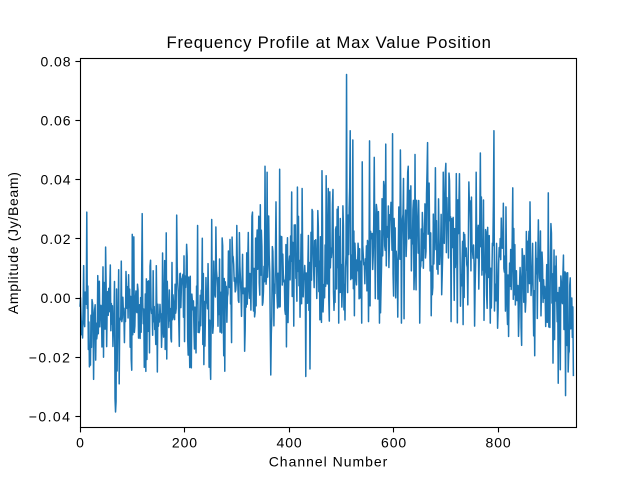 This screenshot has height=480, width=640. What do you see at coordinates (290, 443) in the screenshot?
I see `svg-text: 400` at bounding box center [290, 443].